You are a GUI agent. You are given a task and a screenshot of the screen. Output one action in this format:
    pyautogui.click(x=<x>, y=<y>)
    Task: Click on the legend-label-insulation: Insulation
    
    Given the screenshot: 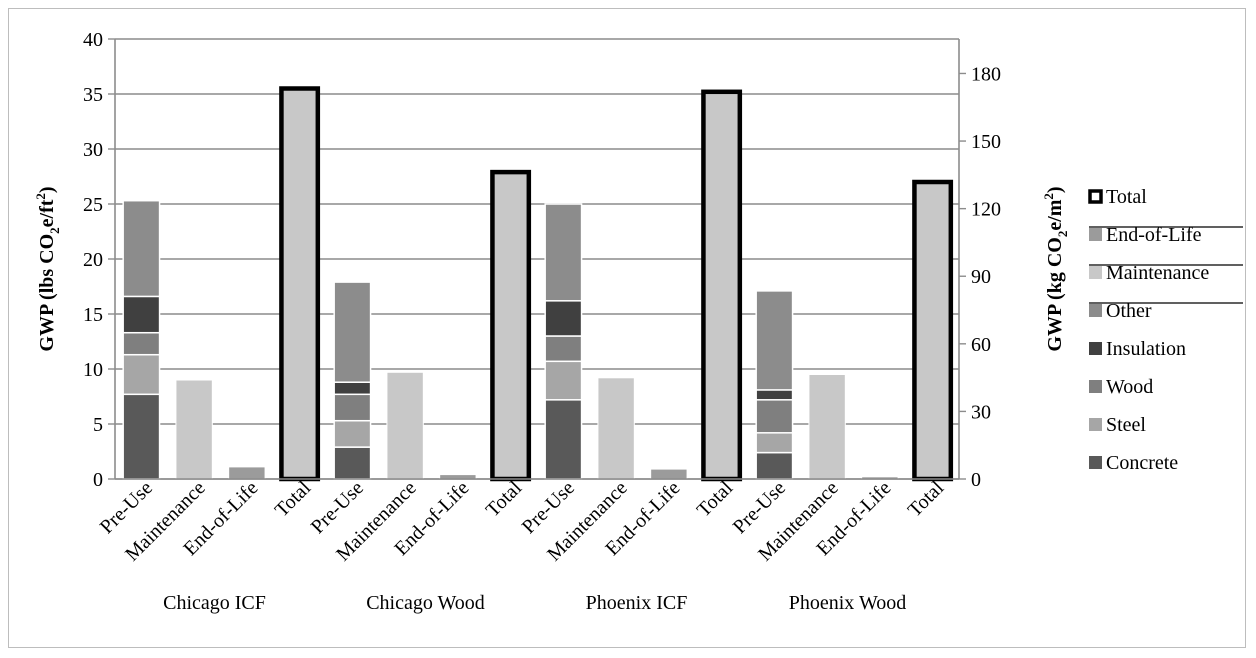 What is the action you would take?
    pyautogui.click(x=1146, y=349)
    